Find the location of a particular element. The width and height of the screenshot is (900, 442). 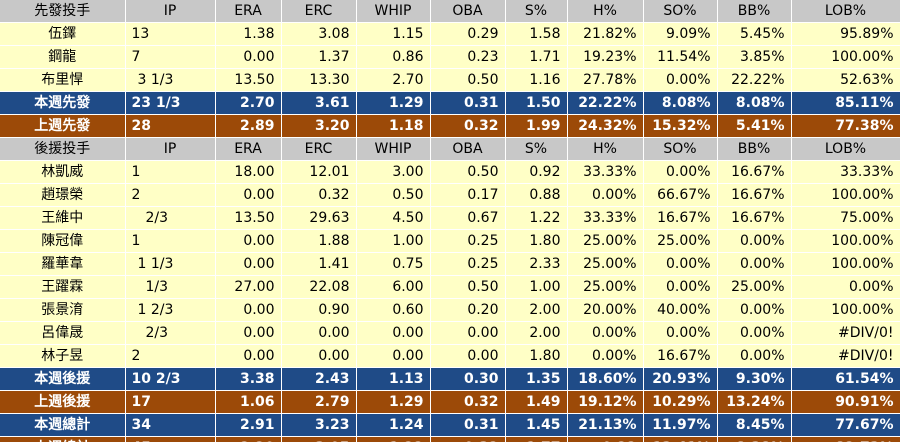

cell-h-pct: 18.60% is located at coordinates (605, 379).